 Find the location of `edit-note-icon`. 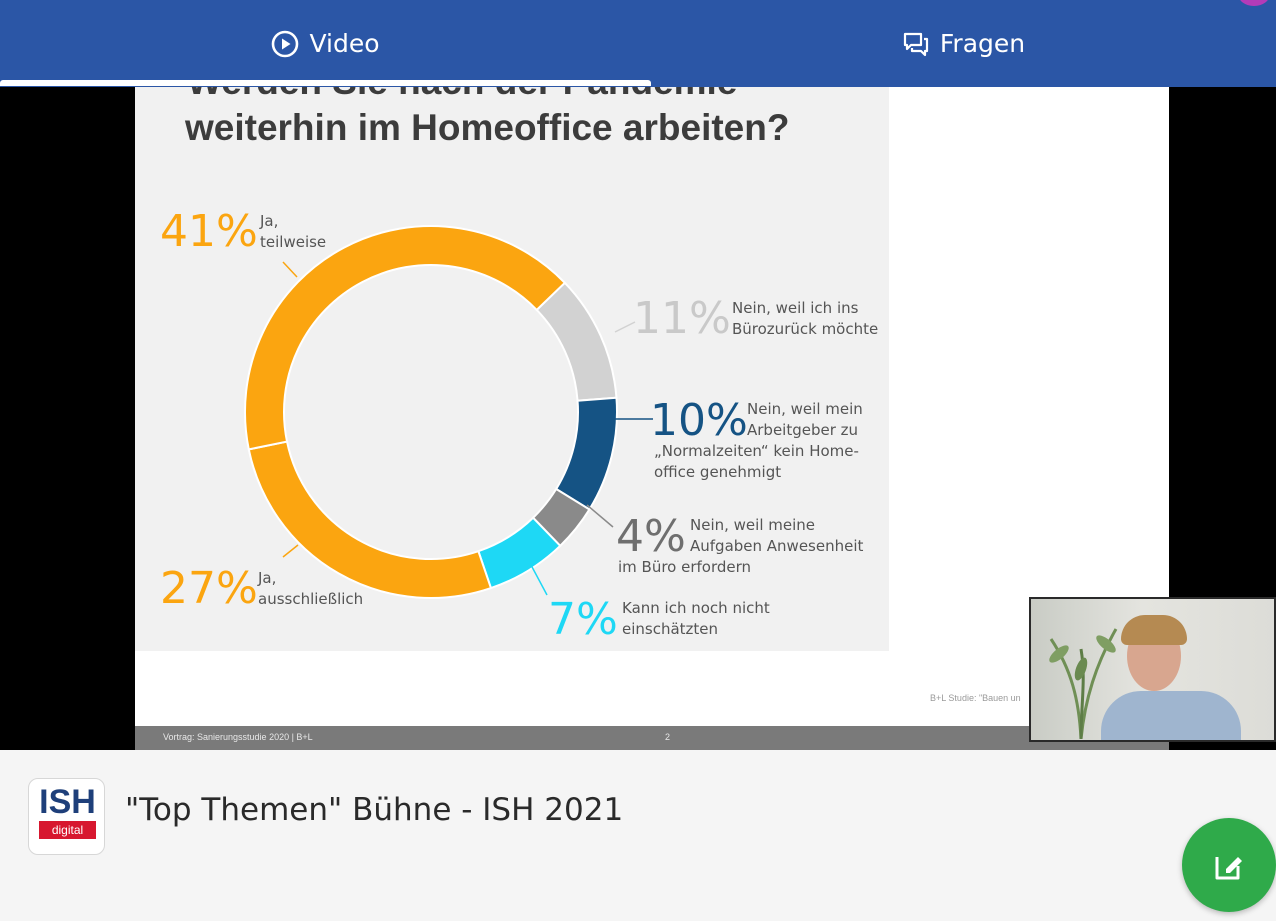

edit-note-icon is located at coordinates (1228, 868).